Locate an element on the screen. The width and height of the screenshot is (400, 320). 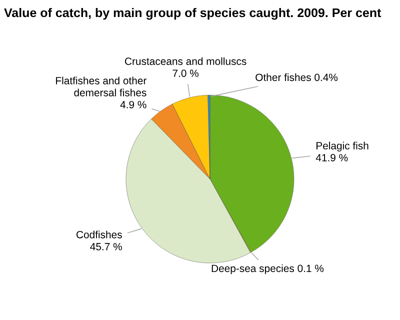
slice-label: Other fishes 0.4% is located at coordinates (297, 77).